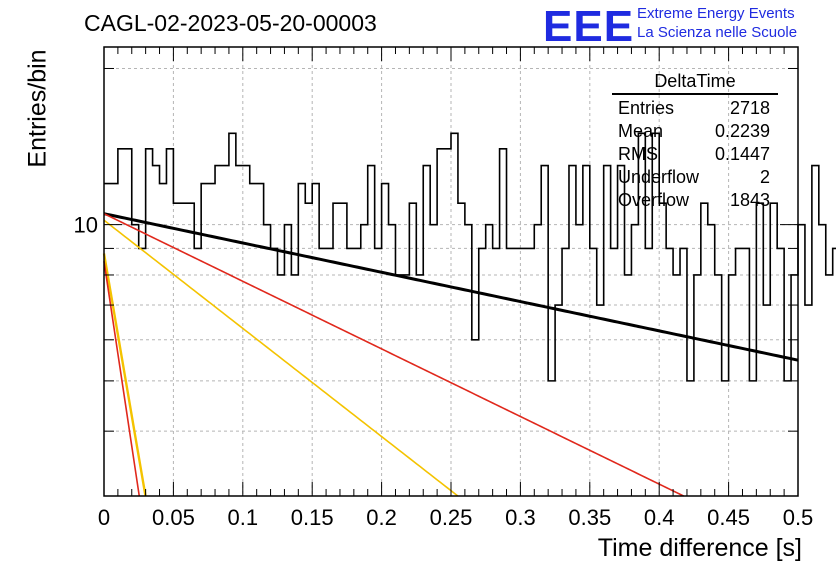 The width and height of the screenshot is (836, 572). What do you see at coordinates (694, 131) in the screenshot?
I see `stats-row: Mean 0.2239` at bounding box center [694, 131].